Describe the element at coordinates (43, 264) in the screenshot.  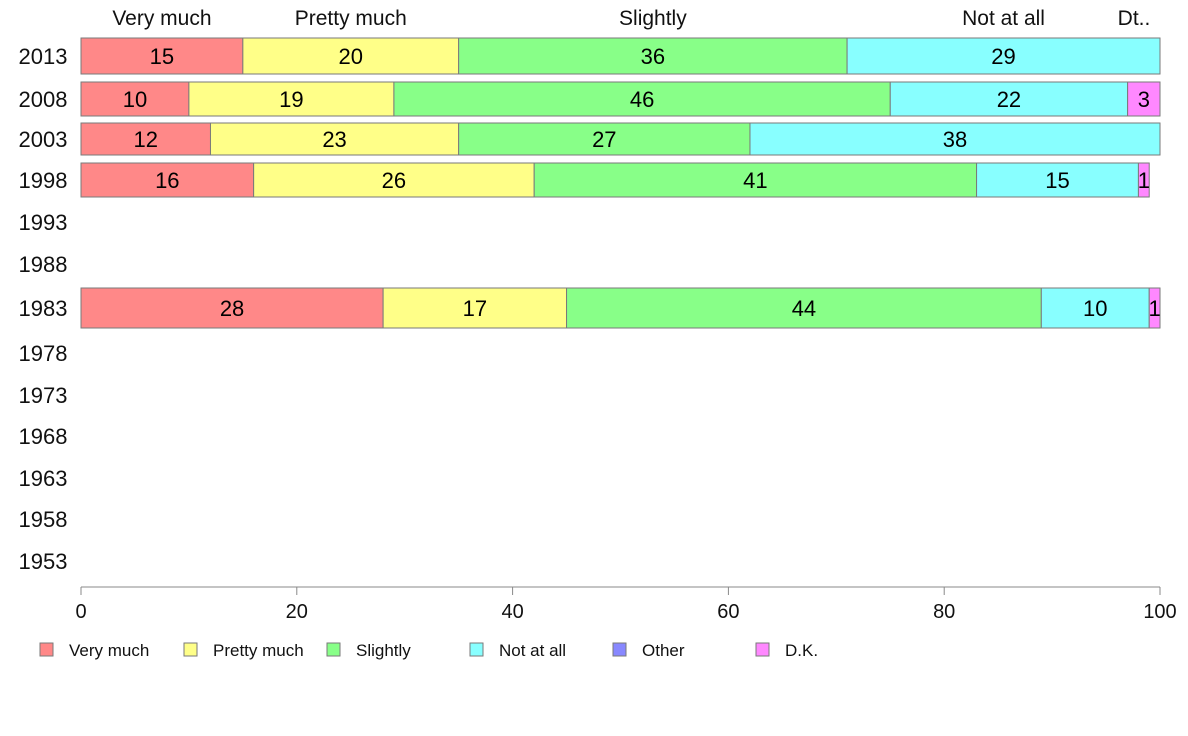
I see `year-tick-label: 1988` at that location.